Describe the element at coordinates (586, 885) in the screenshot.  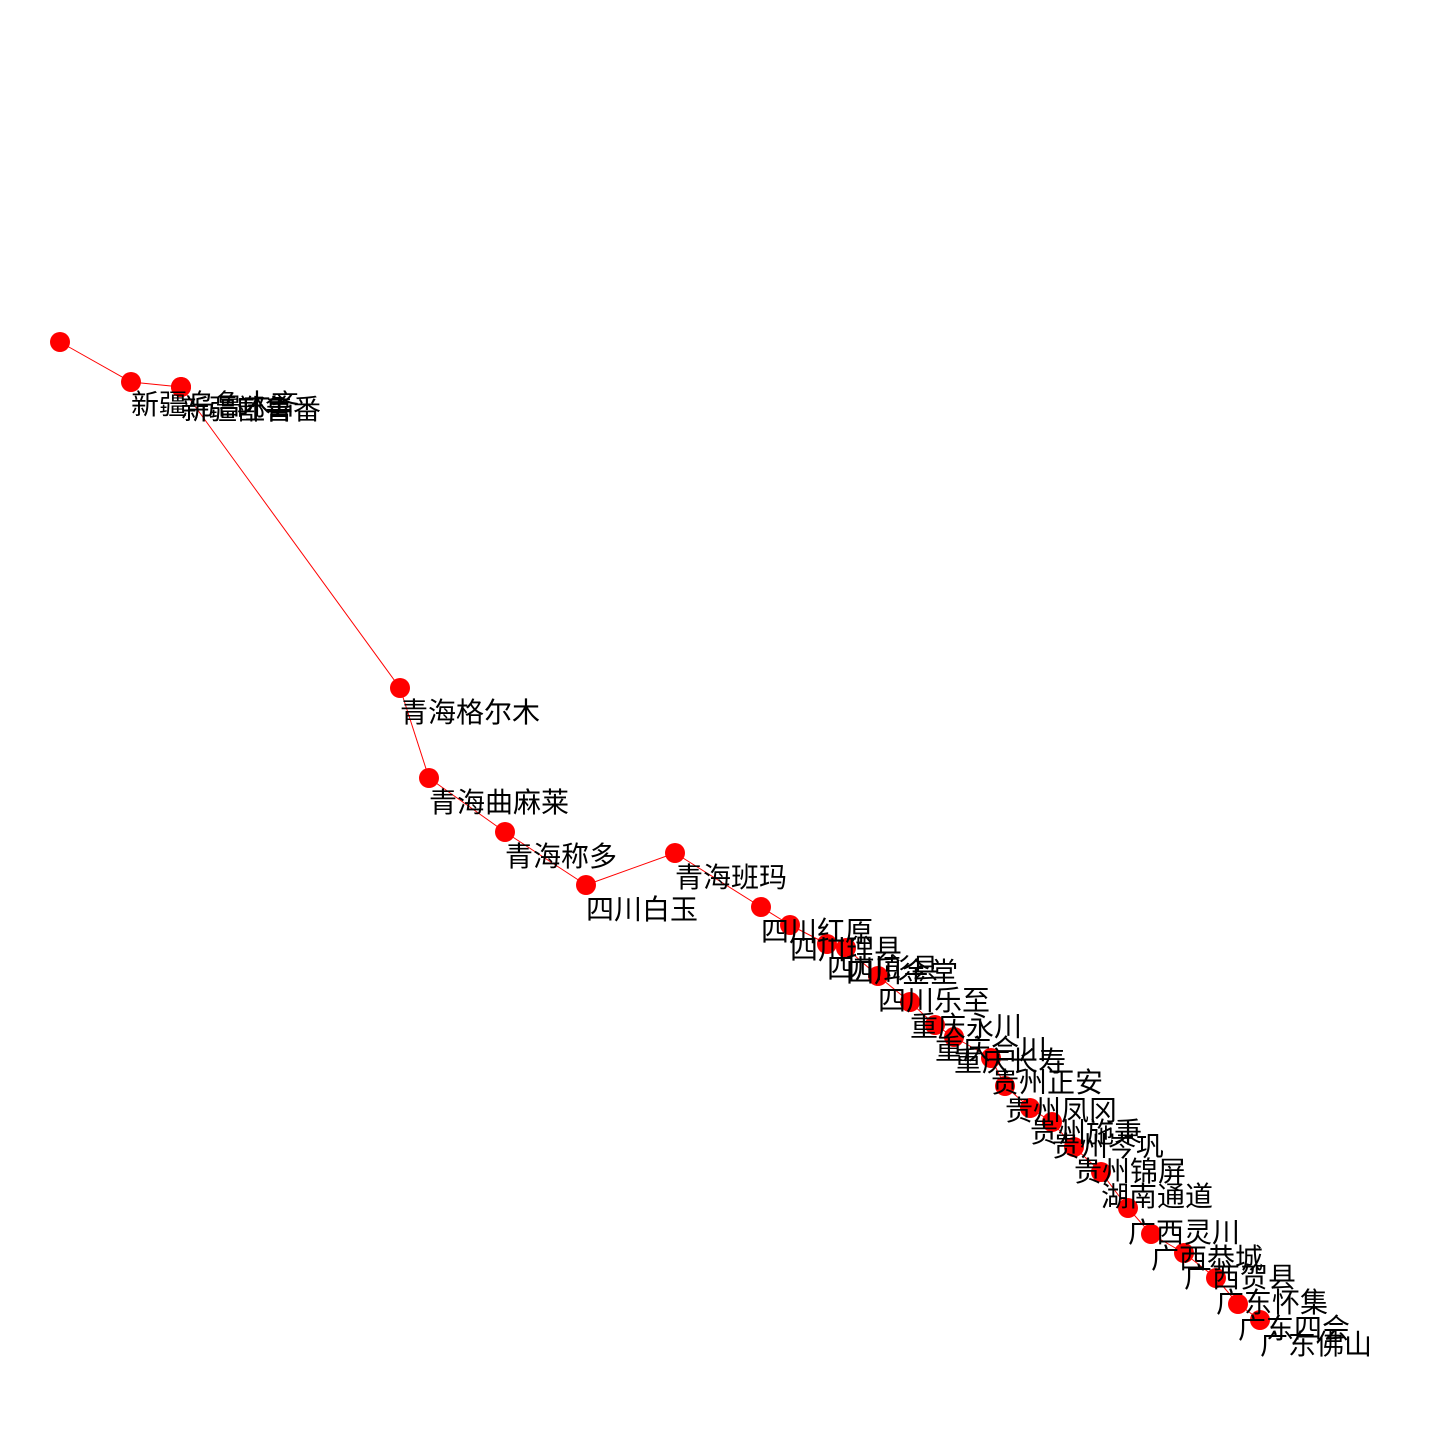
I see `node-n8` at that location.